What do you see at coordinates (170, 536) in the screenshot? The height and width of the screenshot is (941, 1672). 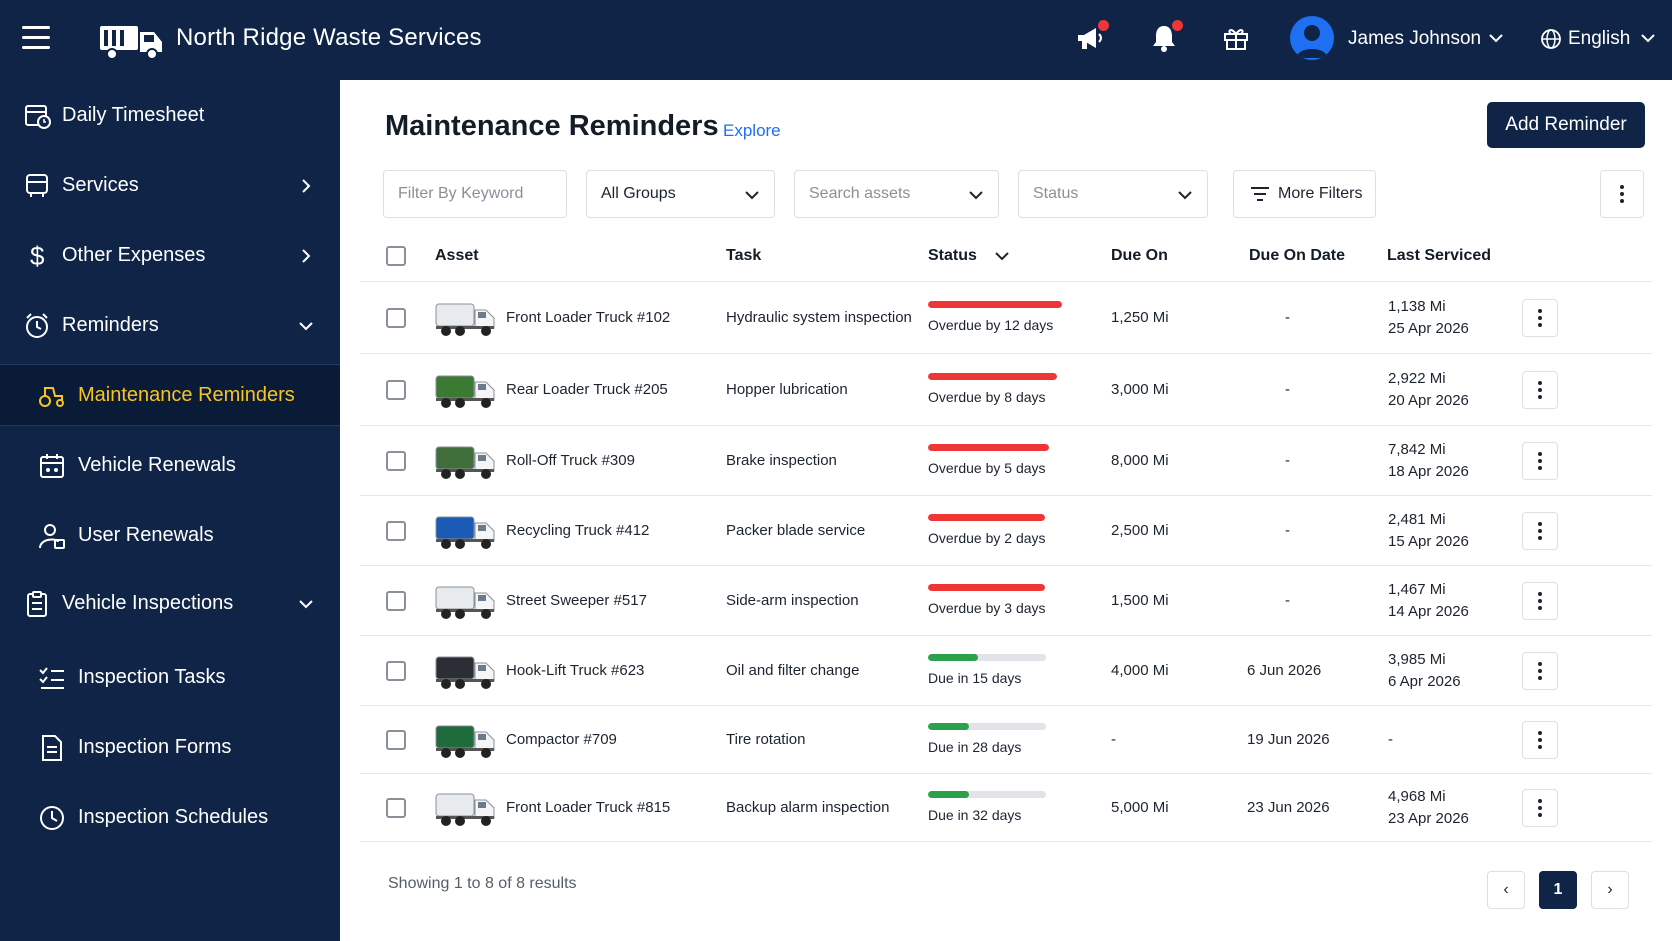 I see `sidebar-item-user-renewals: User Renewals` at bounding box center [170, 536].